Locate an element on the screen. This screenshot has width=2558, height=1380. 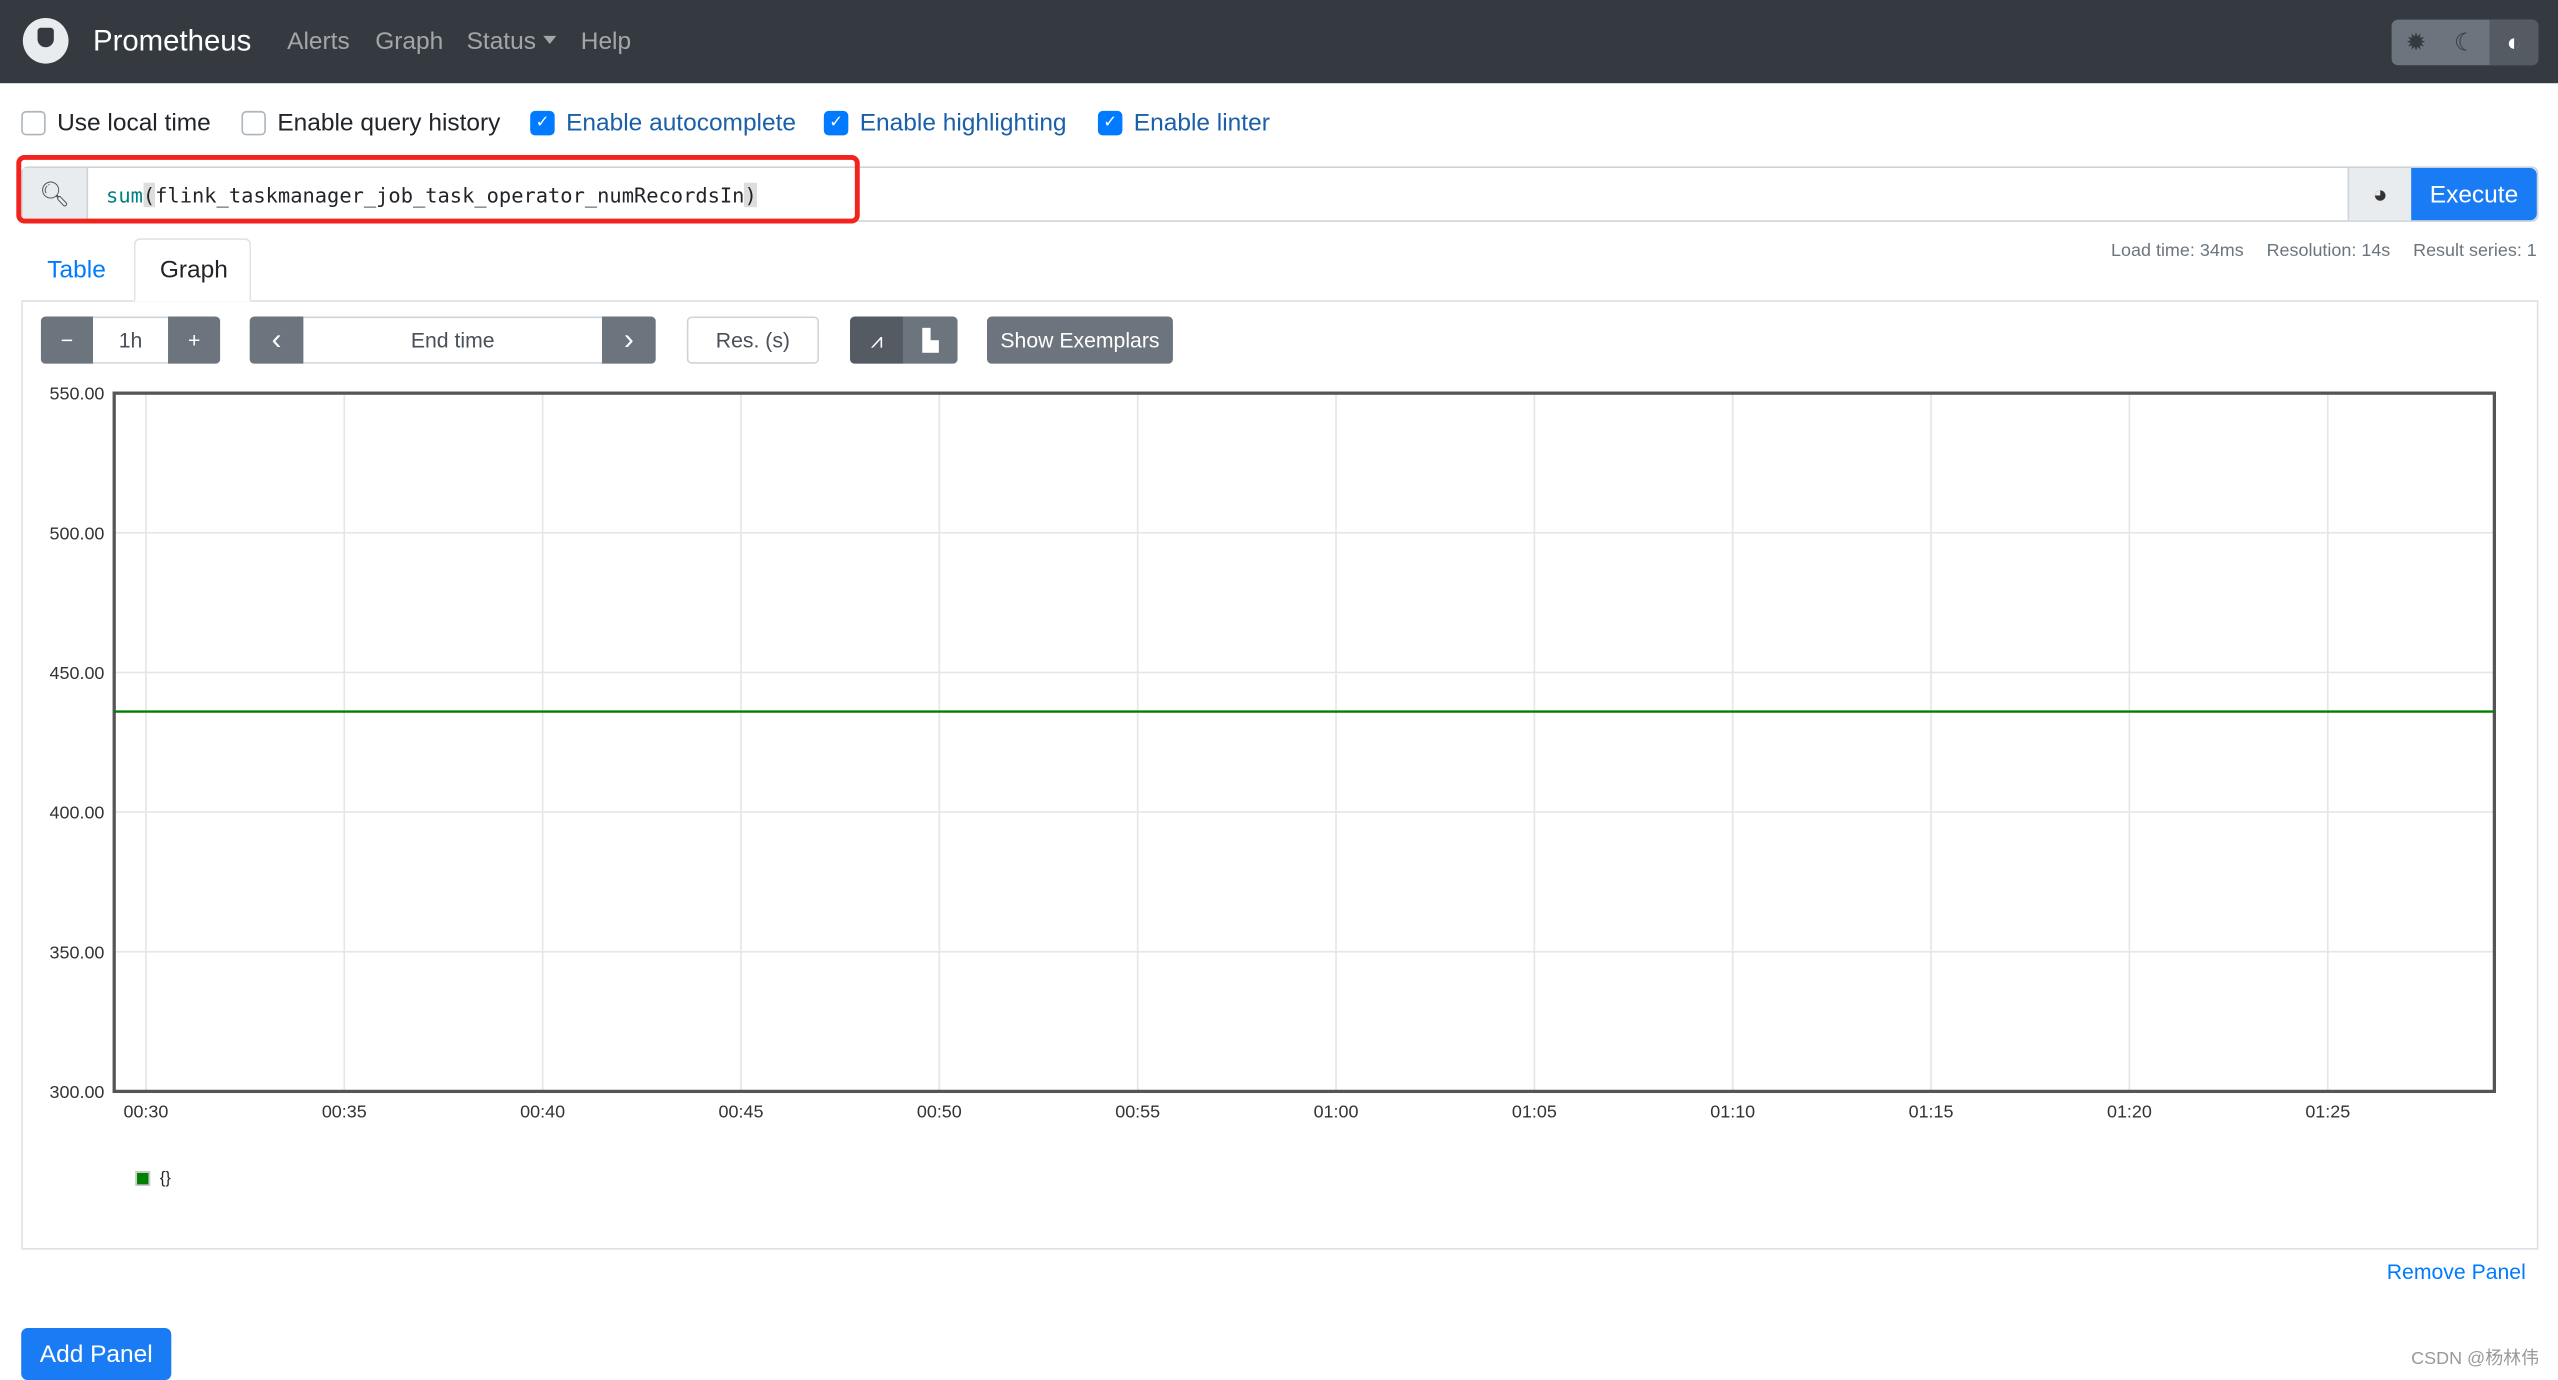
next-time-button: › is located at coordinates (628, 340).